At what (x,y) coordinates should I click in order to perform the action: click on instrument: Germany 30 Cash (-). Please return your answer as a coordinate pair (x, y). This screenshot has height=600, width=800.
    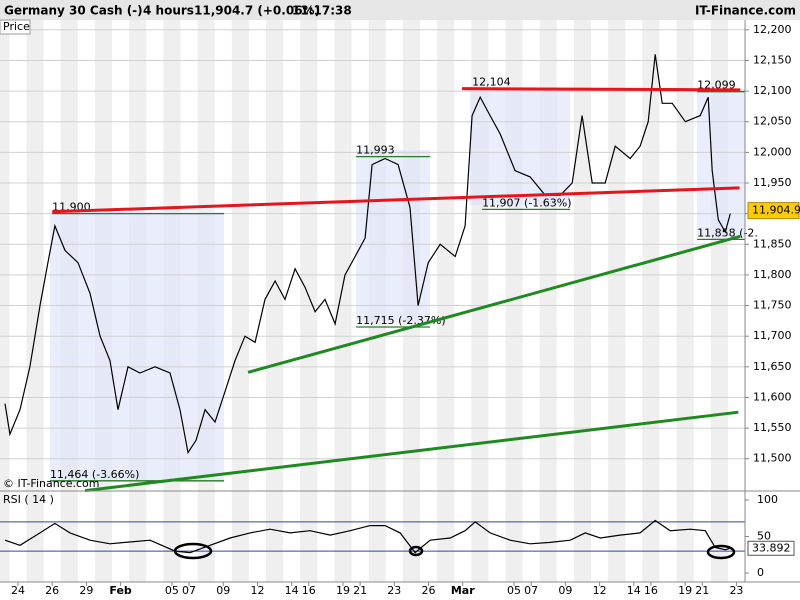
    Looking at the image, I should click on (73, 11).